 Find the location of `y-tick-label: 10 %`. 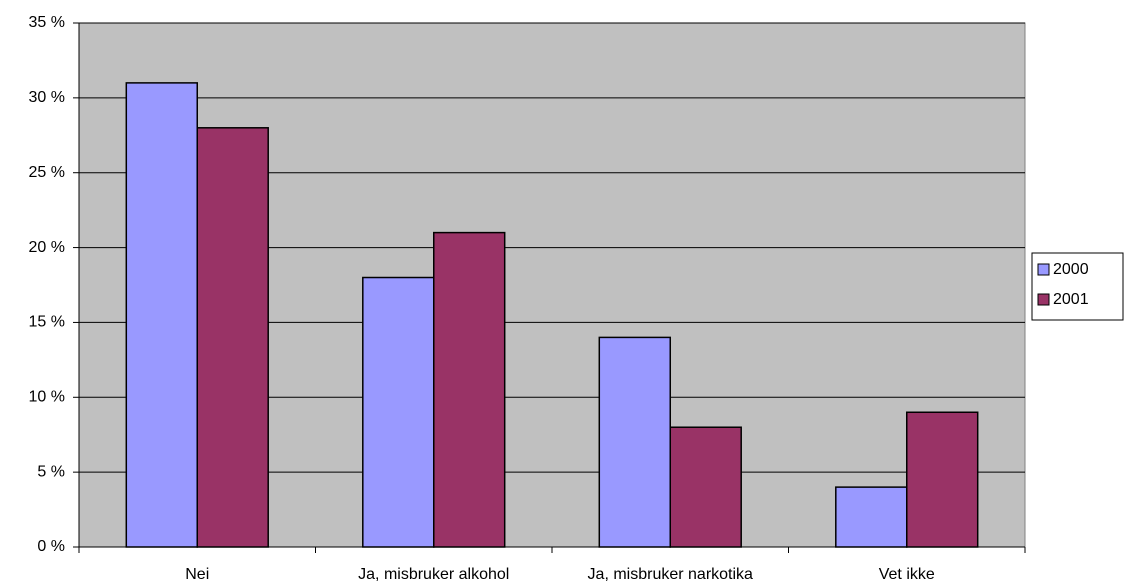

y-tick-label: 10 % is located at coordinates (47, 397).